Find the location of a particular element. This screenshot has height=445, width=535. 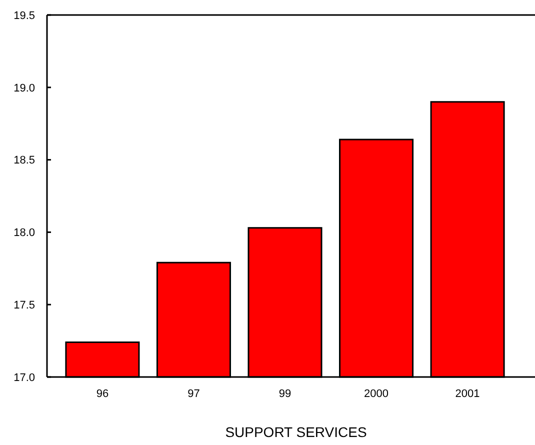

x-tick-label: 96 is located at coordinates (102, 394).